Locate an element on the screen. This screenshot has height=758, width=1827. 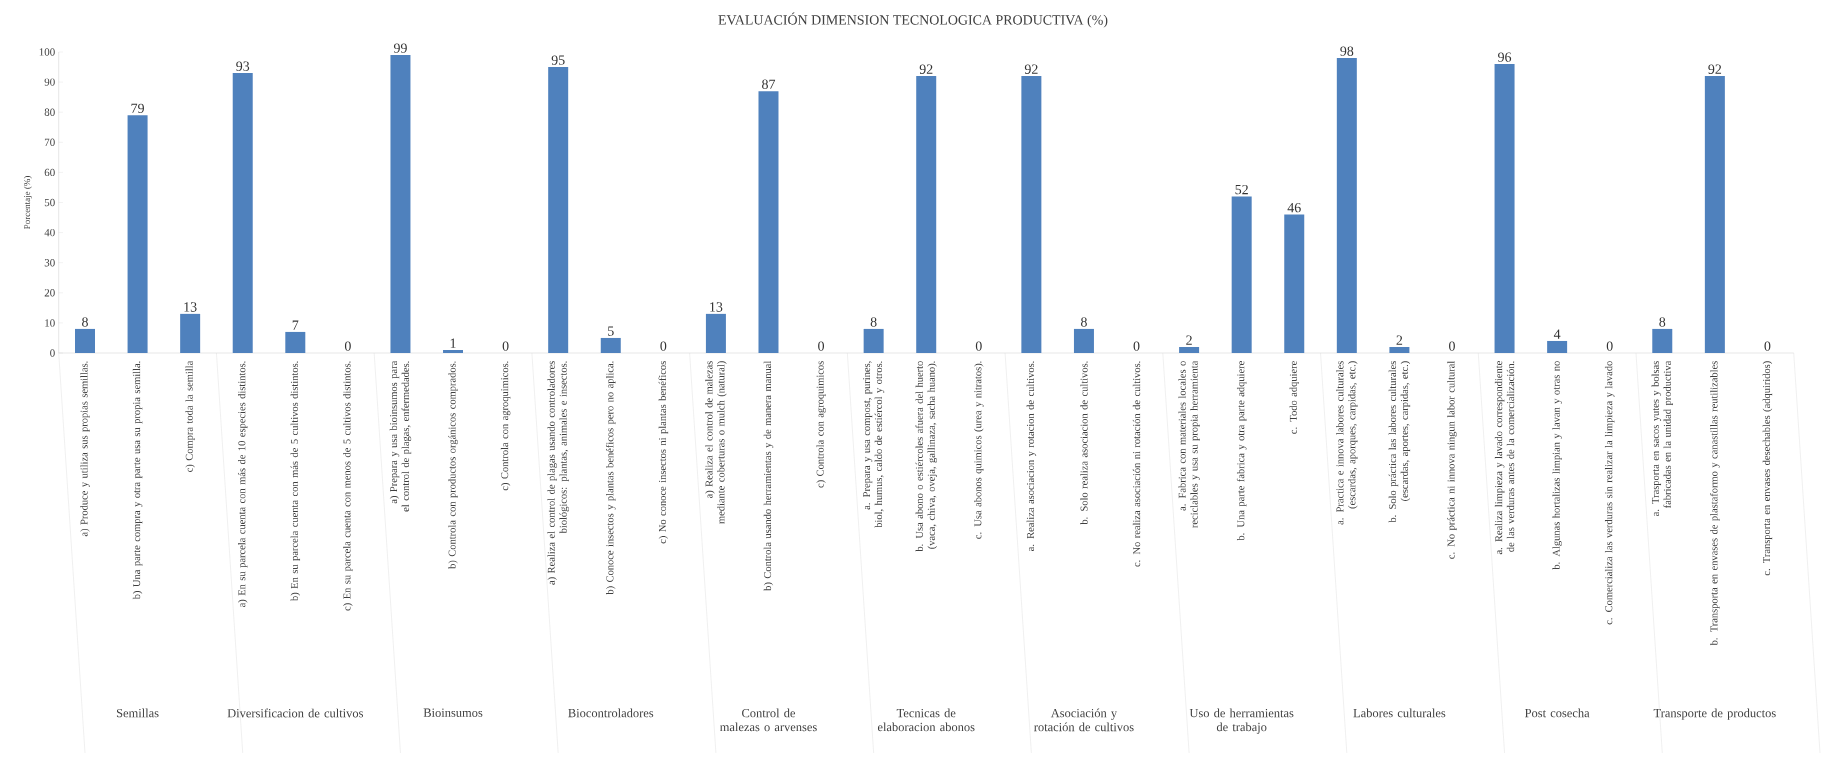
data-label: 7 is located at coordinates (295, 325).